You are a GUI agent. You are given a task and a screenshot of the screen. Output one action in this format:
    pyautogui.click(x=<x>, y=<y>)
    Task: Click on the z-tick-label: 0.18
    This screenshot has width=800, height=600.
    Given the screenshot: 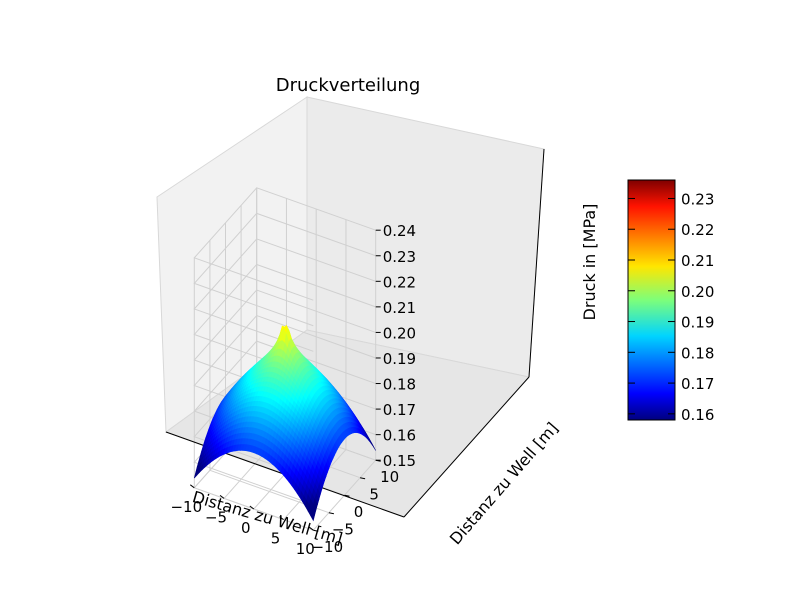 What is the action you would take?
    pyautogui.click(x=399, y=385)
    